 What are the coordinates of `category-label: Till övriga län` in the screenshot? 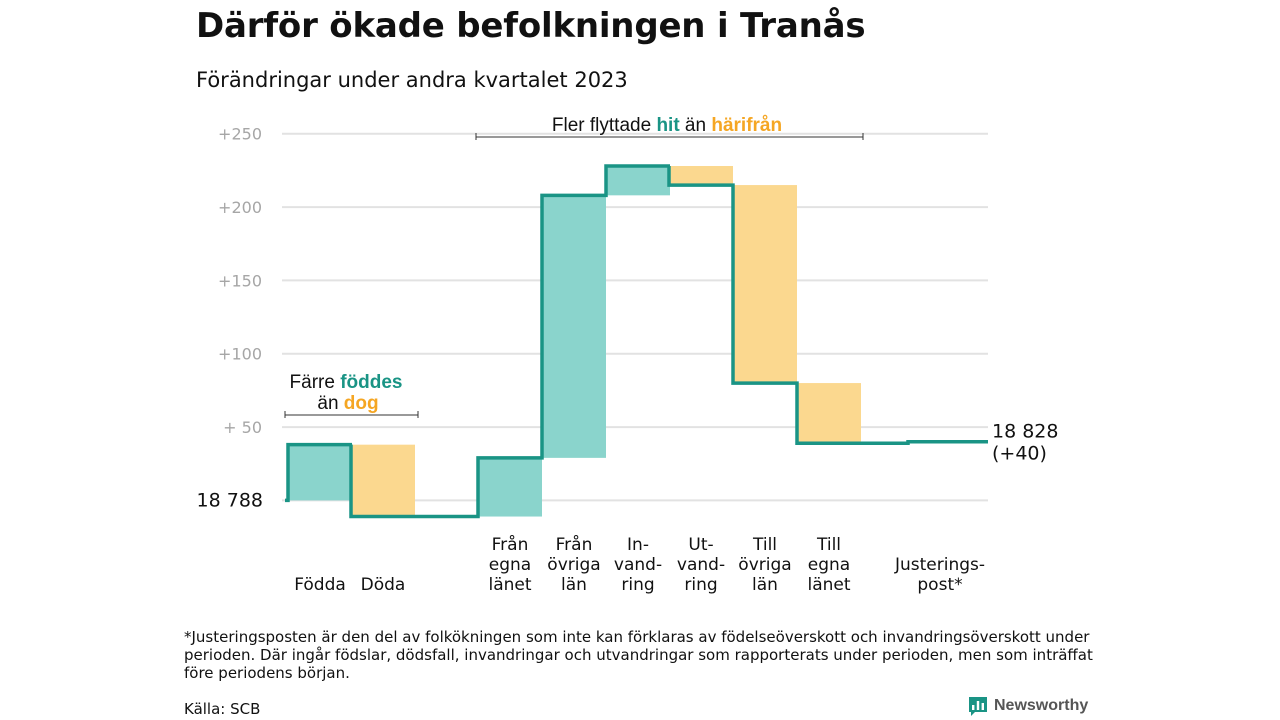 It's located at (764, 565).